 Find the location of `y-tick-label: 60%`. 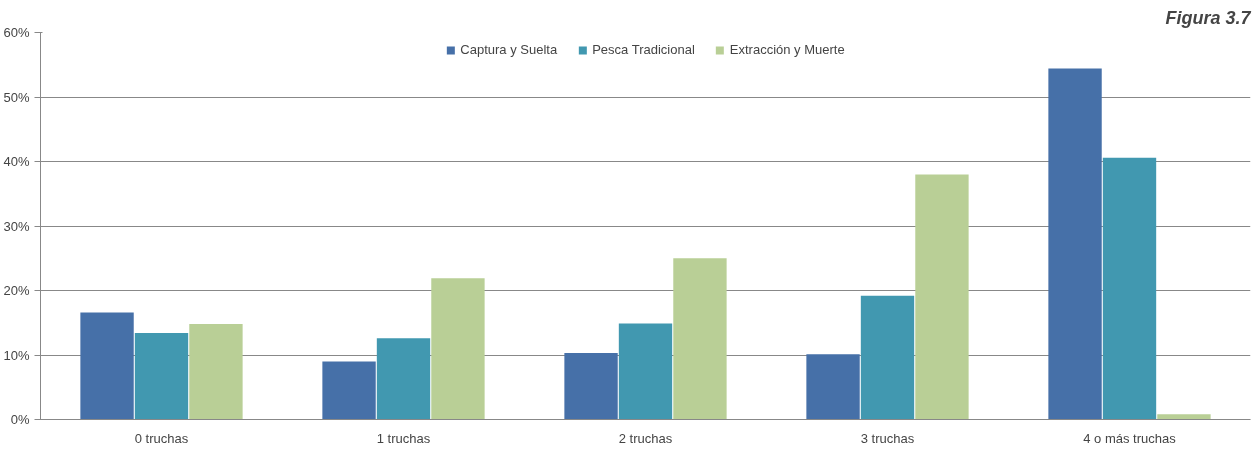

y-tick-label: 60% is located at coordinates (16, 32).